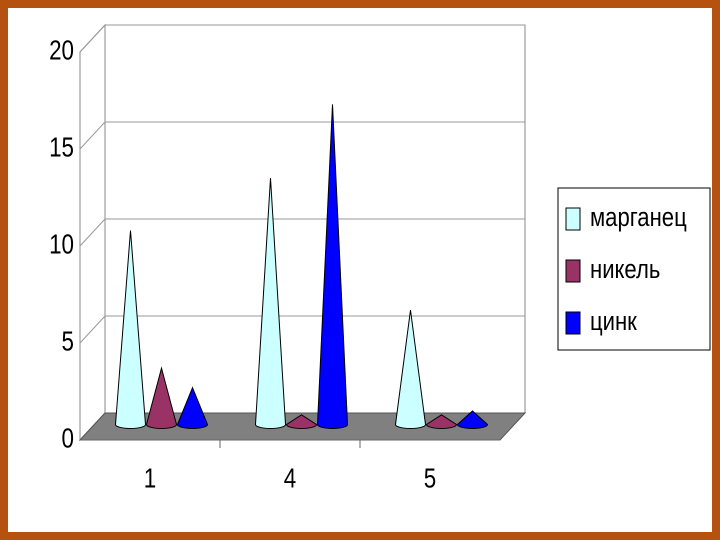 The image size is (720, 540). I want to click on y-tick-label: 20, so click(61, 50).